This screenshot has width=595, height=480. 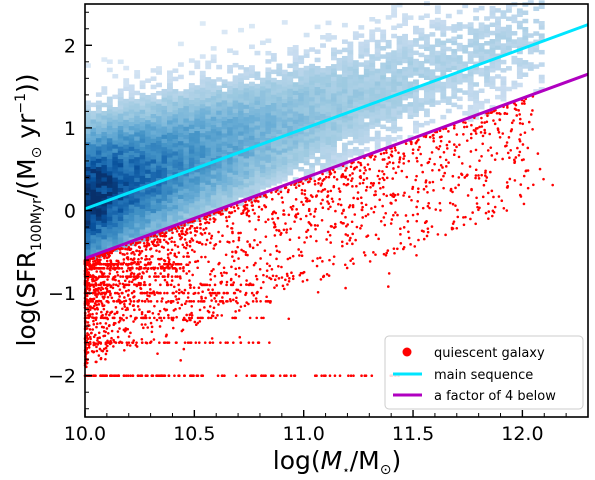 What do you see at coordinates (495, 396) in the screenshot?
I see `legend-label-factor-of-4: a factor of 4 below` at bounding box center [495, 396].